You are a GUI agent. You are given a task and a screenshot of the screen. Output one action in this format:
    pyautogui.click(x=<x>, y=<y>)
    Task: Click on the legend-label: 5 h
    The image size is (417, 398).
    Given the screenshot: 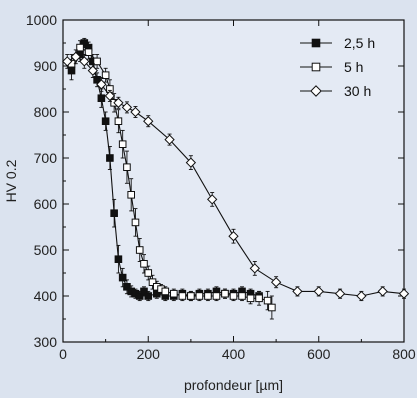 What is the action you would take?
    pyautogui.click(x=353, y=67)
    